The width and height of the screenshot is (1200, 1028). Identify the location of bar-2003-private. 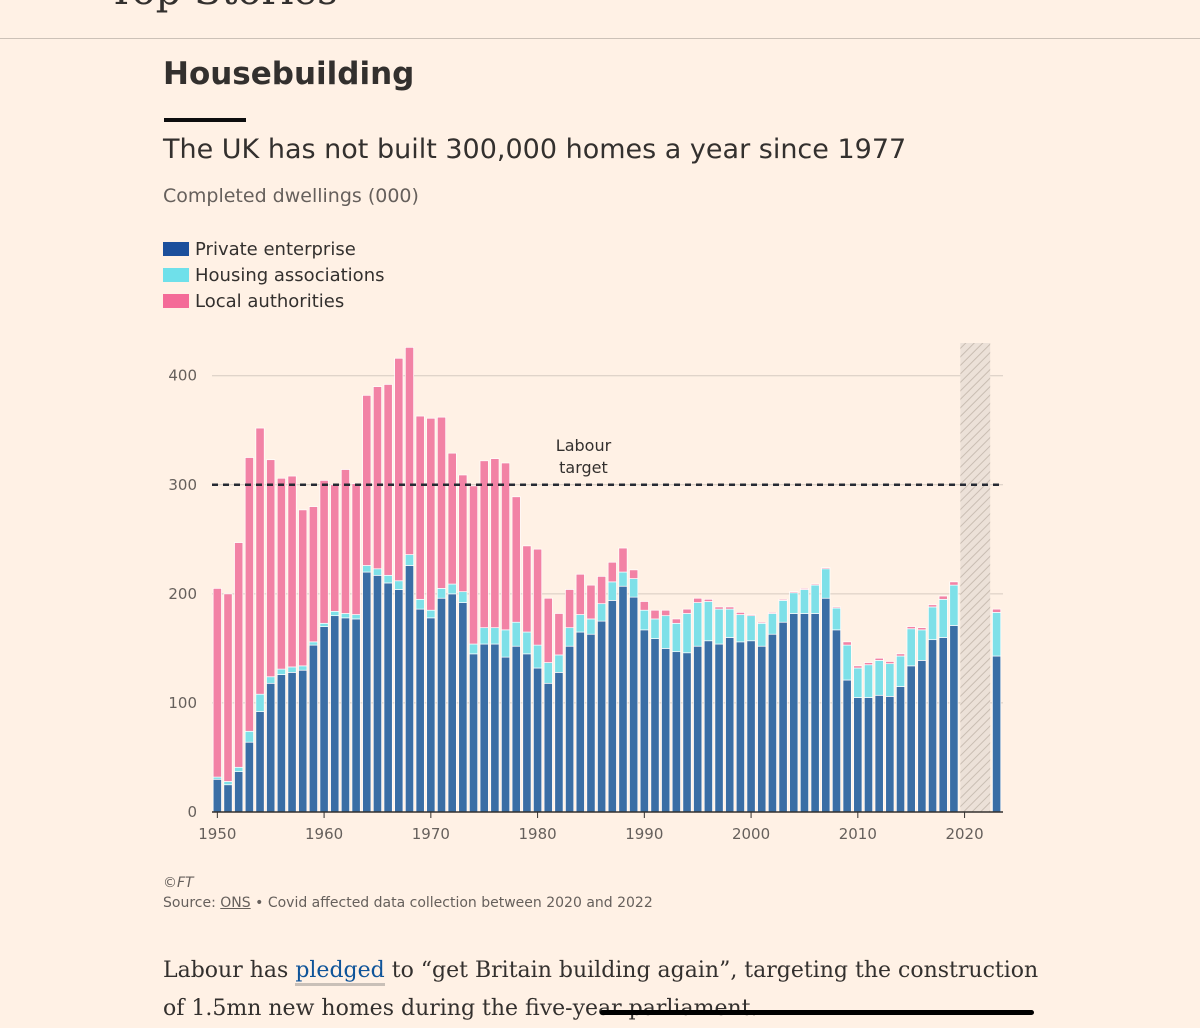
(783, 717).